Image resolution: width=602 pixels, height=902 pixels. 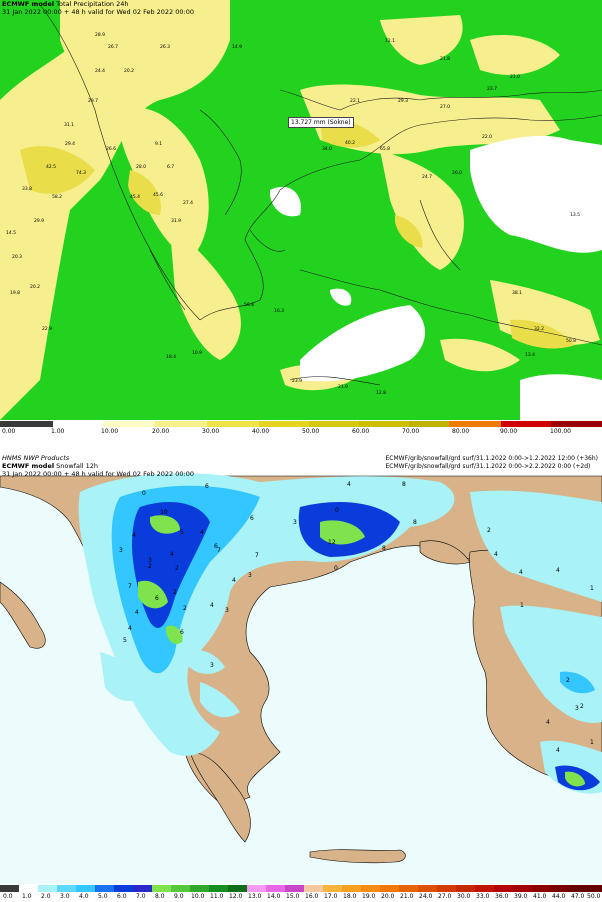 I want to click on cb-label: 21.0, so click(x=407, y=896).